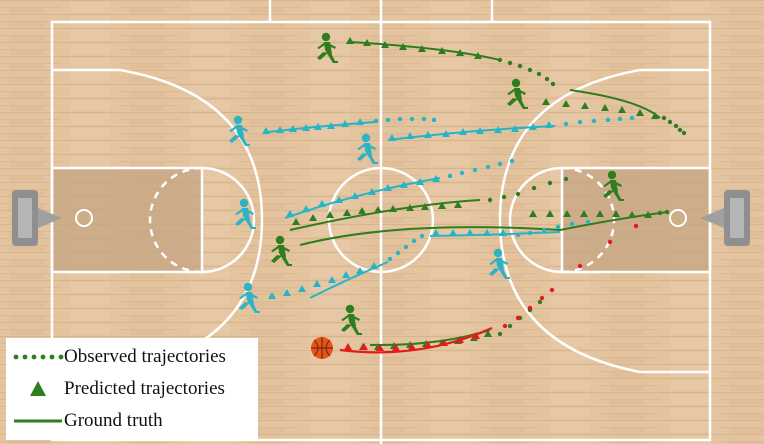 The height and width of the screenshot is (444, 764). Describe the element at coordinates (115, 389) in the screenshot. I see `legend-item-predicted: Predicted trajectories` at that location.